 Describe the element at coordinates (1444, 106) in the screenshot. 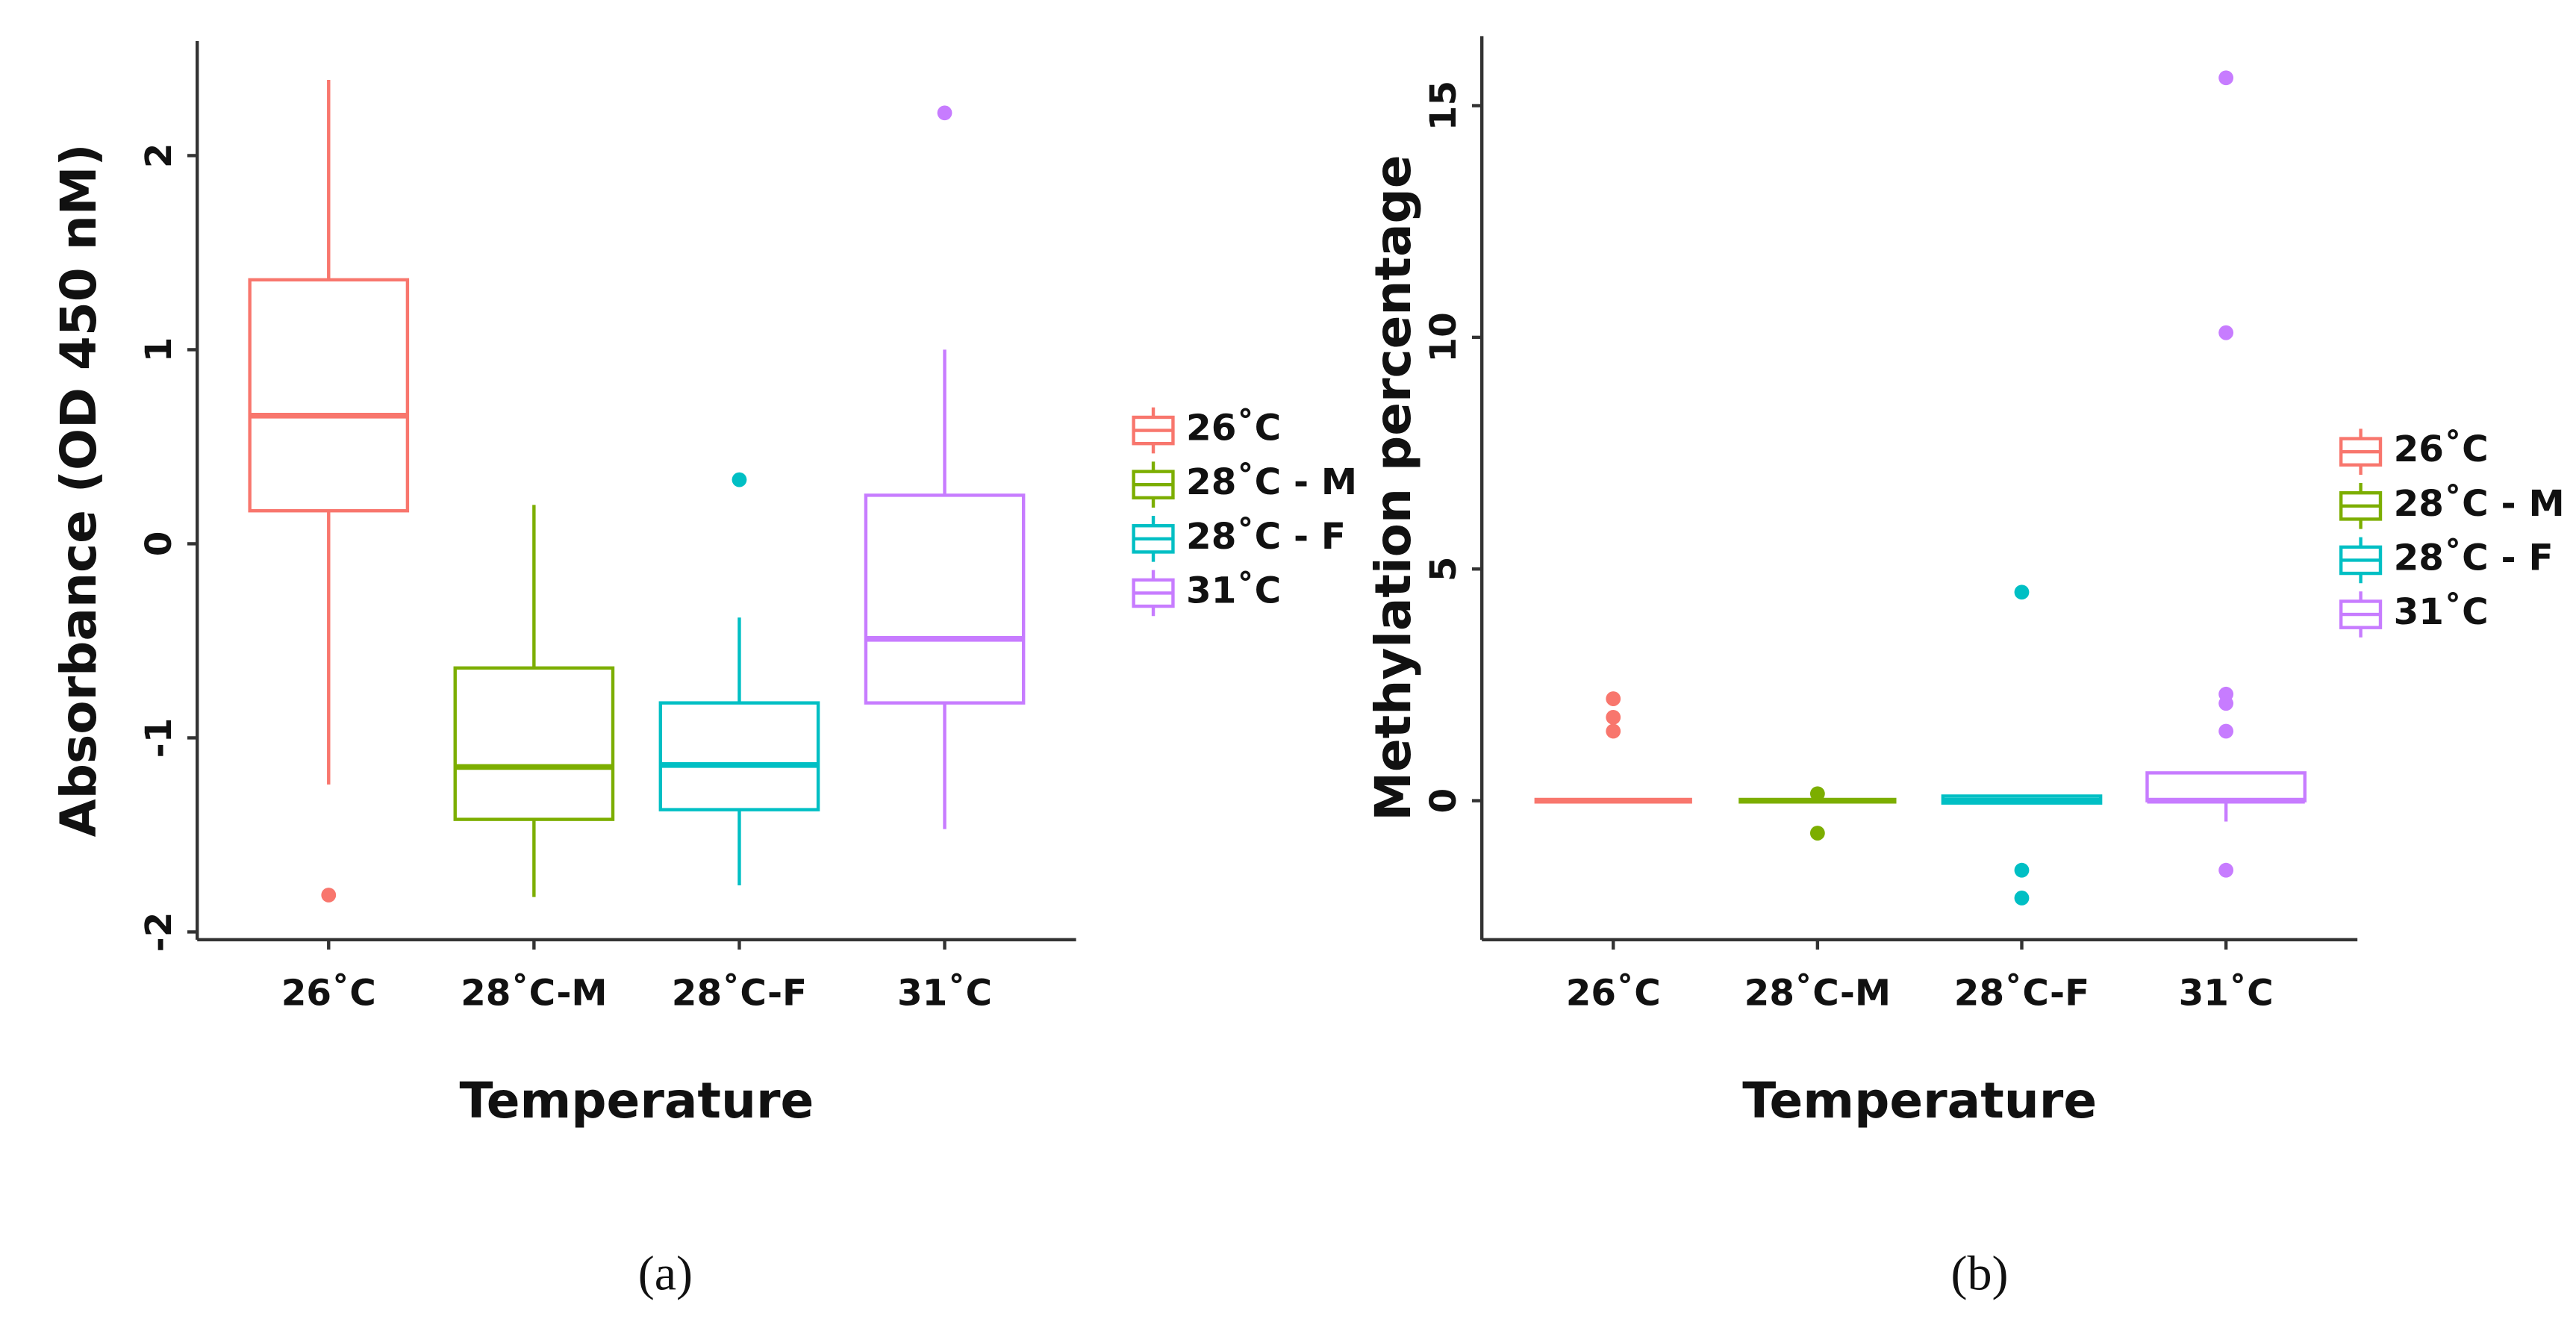

I see `y-tick-label: 15` at that location.